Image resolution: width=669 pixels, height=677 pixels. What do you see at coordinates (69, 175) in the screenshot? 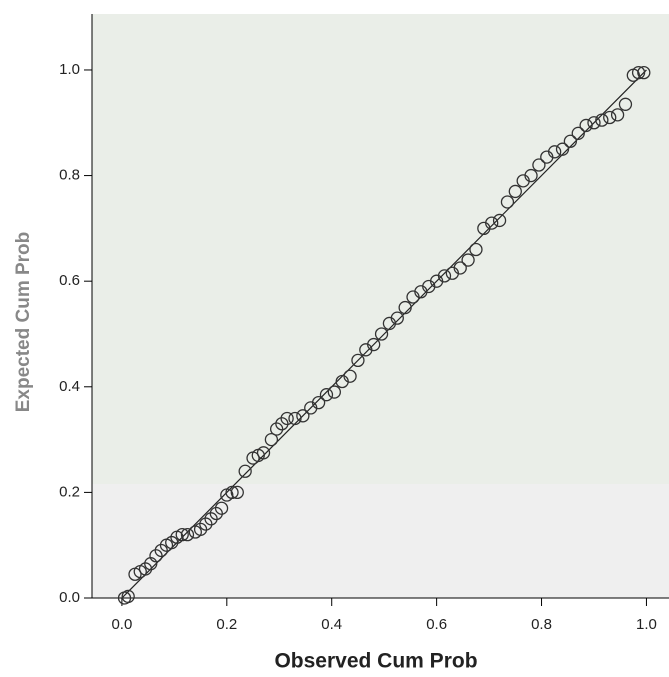
I see `y-tick-label: 0.8` at bounding box center [69, 175].